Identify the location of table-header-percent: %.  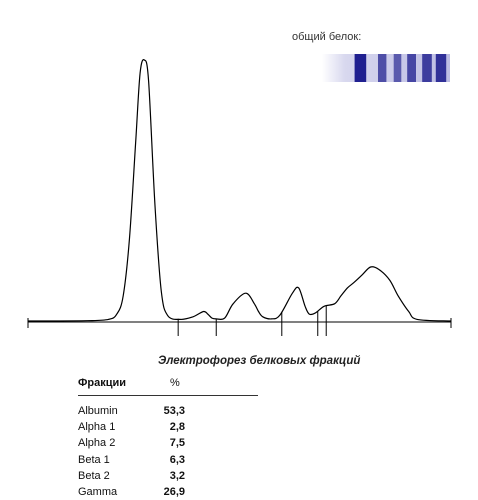
(175, 383).